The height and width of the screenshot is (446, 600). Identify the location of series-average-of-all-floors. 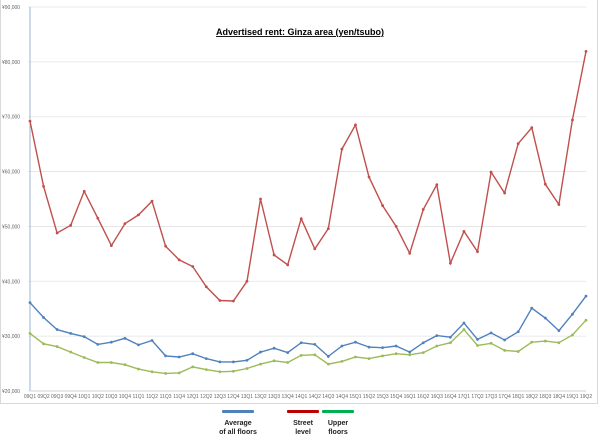
(308, 329).